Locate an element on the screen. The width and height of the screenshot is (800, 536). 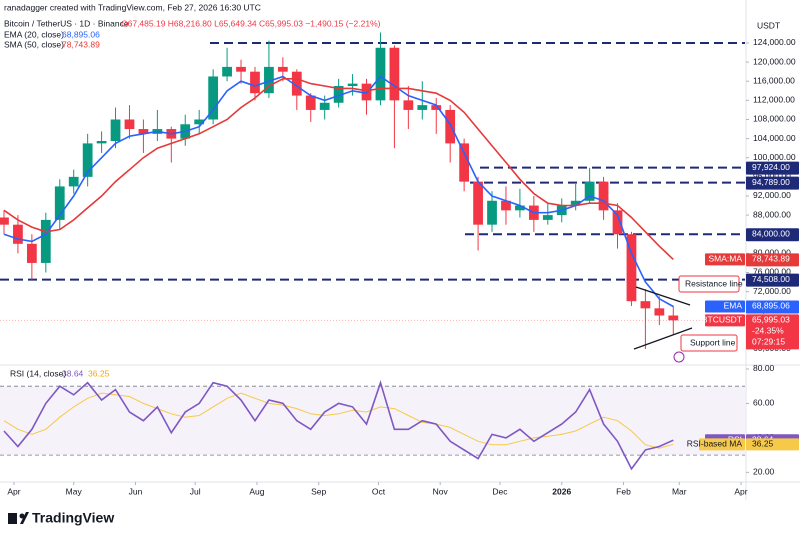
tag-name: SMA:MA is located at coordinates (725, 259).